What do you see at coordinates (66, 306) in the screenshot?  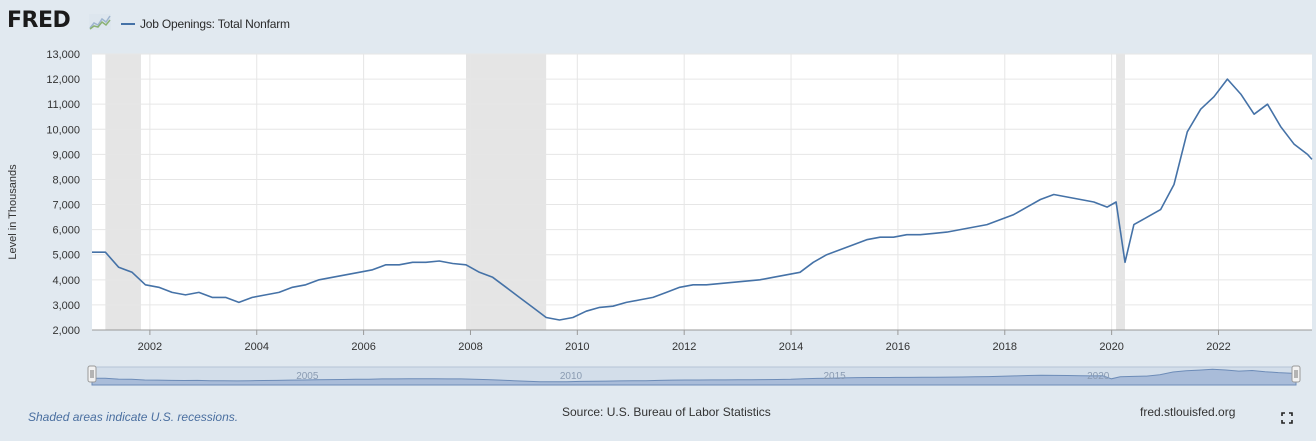 I see `y-tick-label: 3,000` at bounding box center [66, 306].